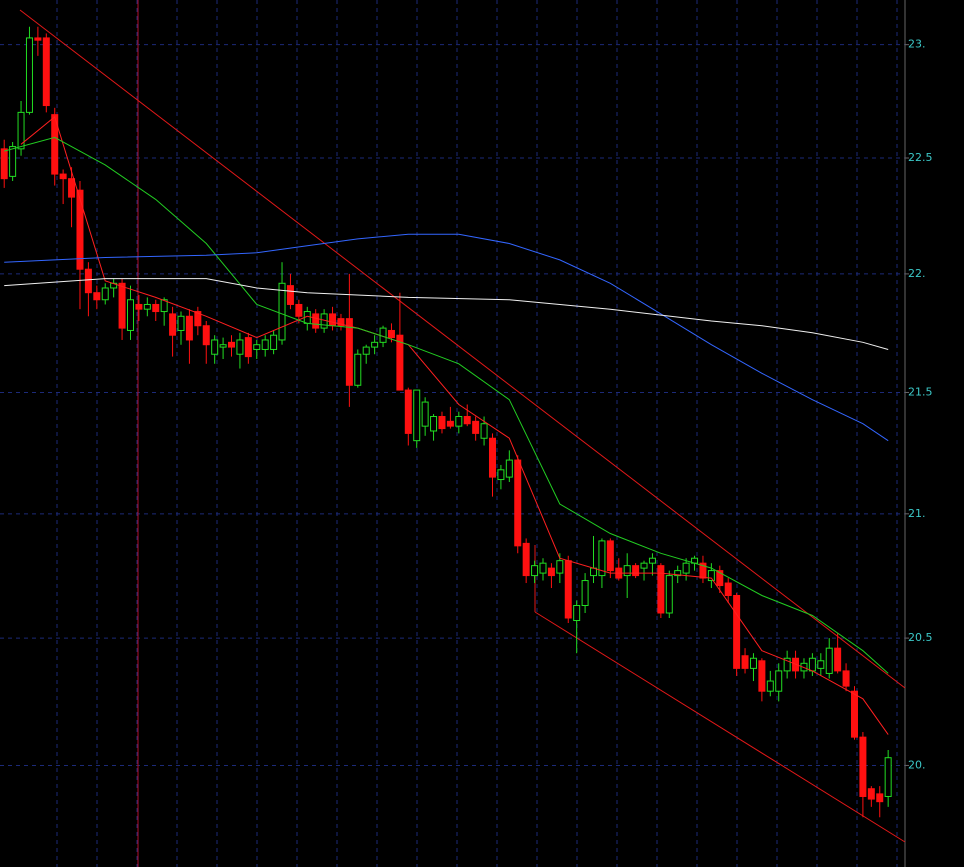  What do you see at coordinates (920, 157) in the screenshot?
I see `y-tick-label: 22.5` at bounding box center [920, 157].